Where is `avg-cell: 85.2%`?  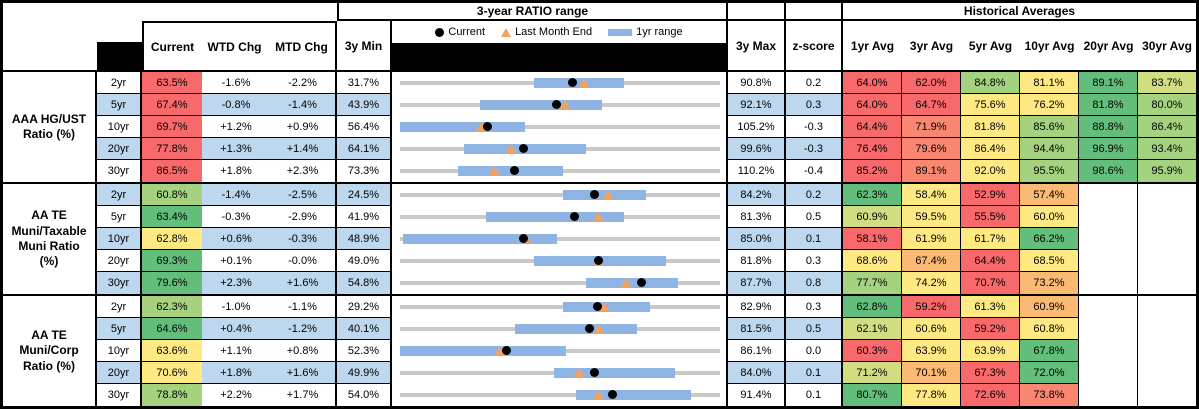 avg-cell: 85.2% is located at coordinates (872, 171).